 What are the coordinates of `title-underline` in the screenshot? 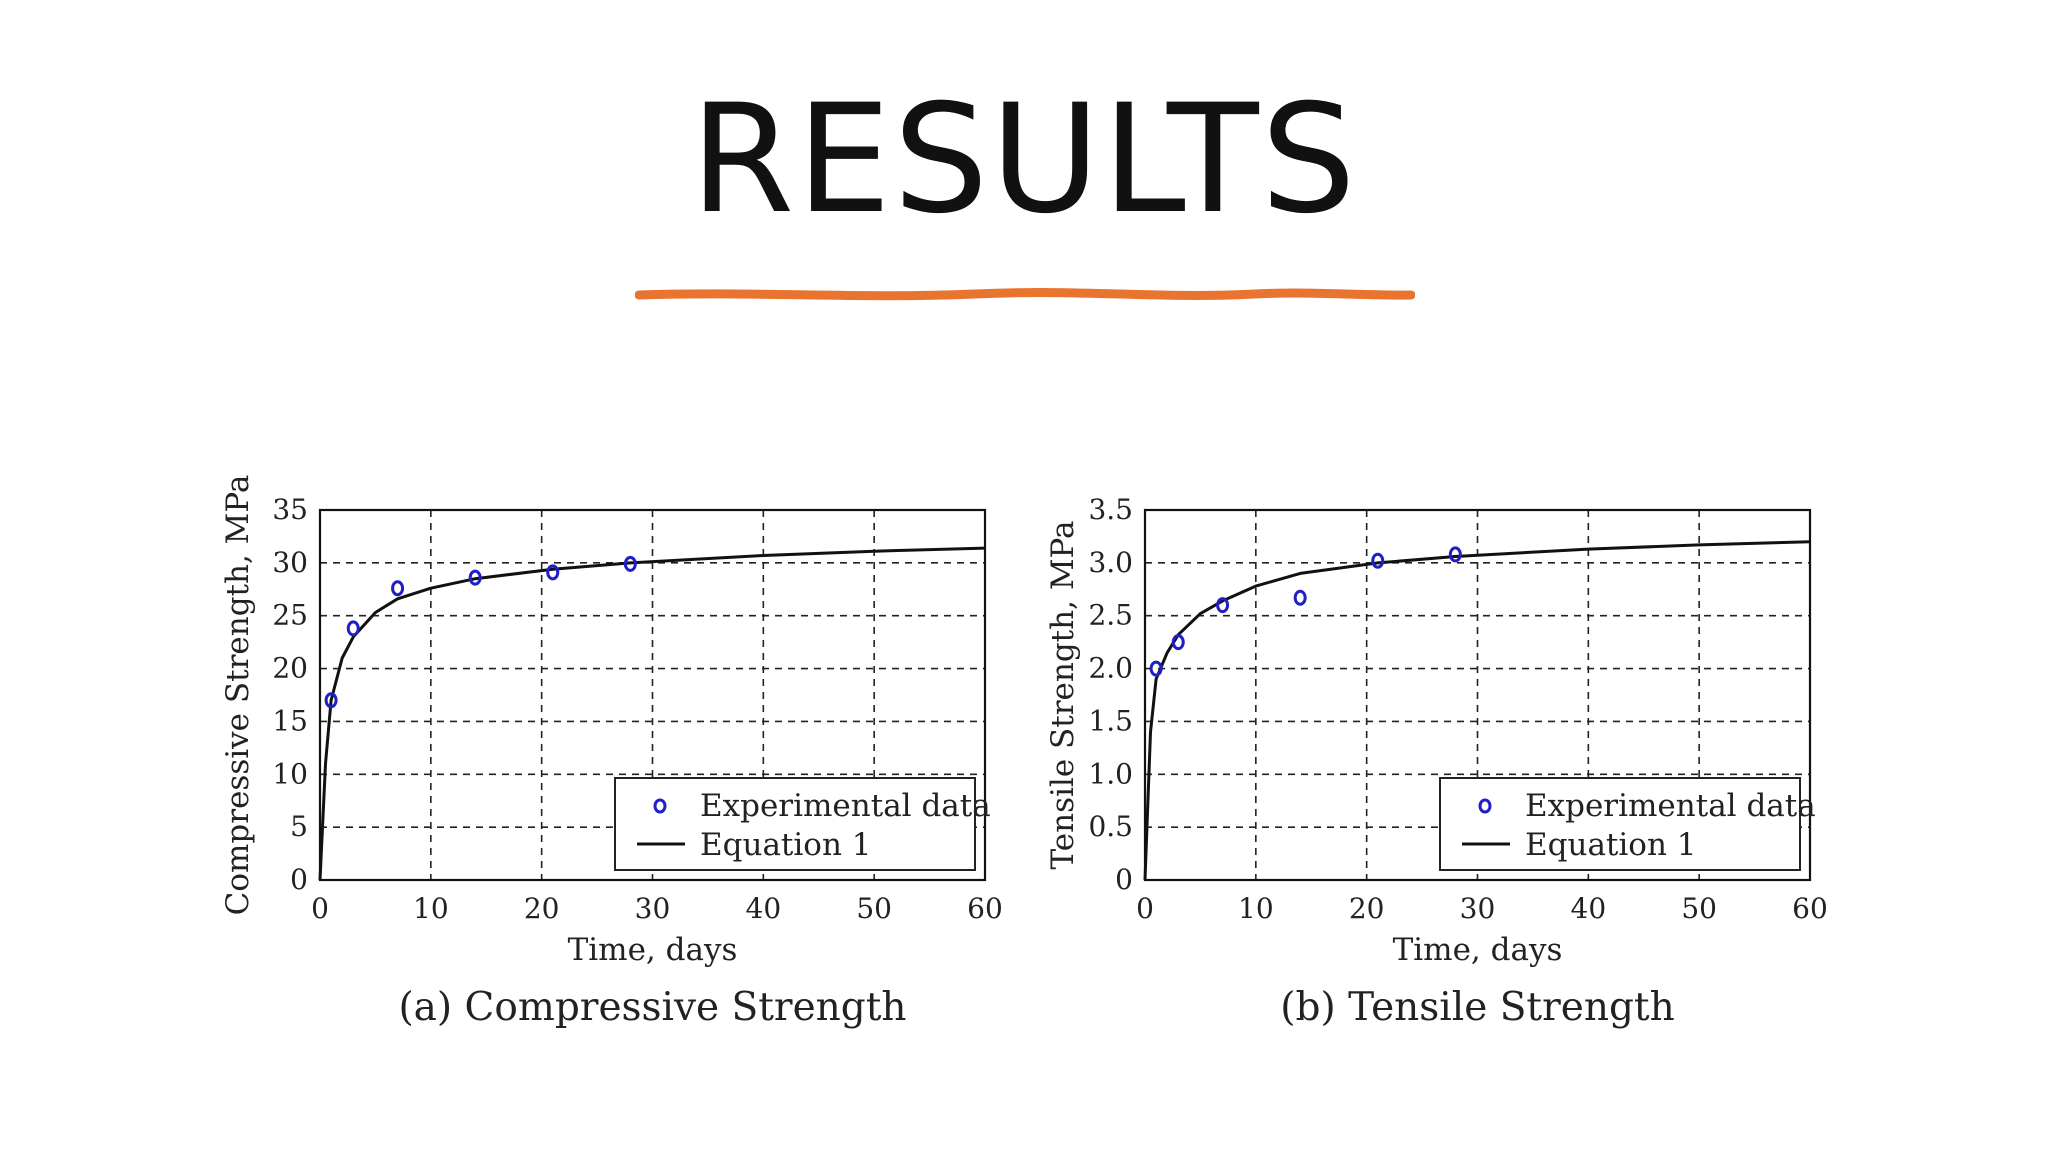 It's located at (1025, 294).